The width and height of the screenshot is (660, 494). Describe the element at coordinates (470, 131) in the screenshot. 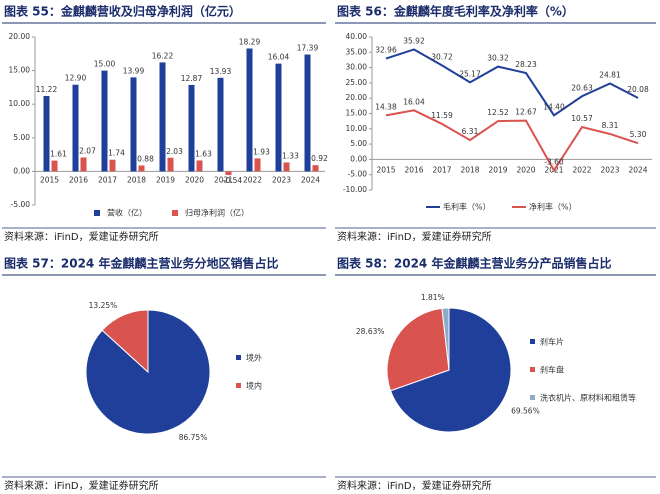

I see `data-label: 6.31` at that location.